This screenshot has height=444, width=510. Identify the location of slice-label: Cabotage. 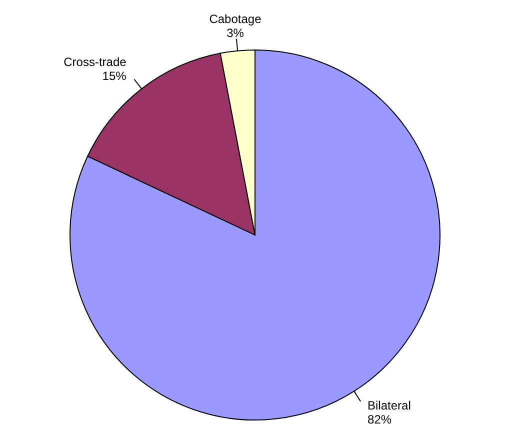
(235, 19).